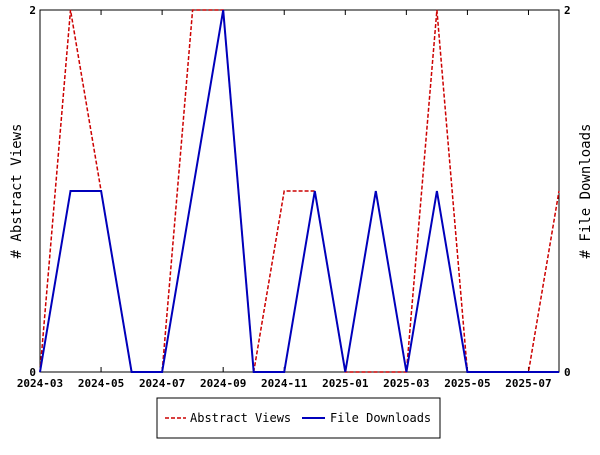 The image size is (600, 455). I want to click on legend-label-file-downloads: File Downloads, so click(380, 418).